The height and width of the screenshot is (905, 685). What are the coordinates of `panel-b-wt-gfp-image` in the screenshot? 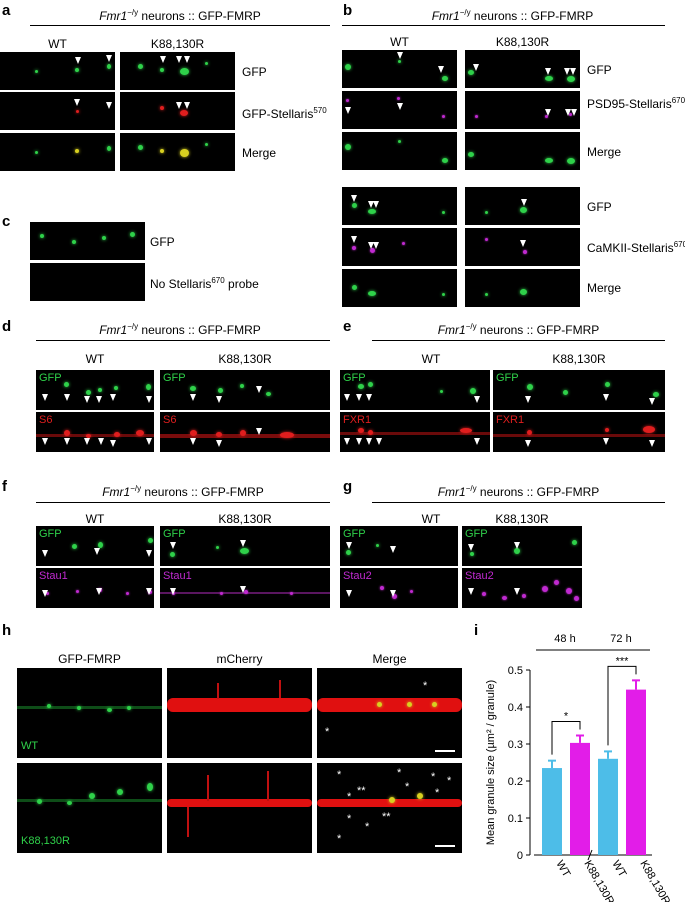 It's located at (399, 69).